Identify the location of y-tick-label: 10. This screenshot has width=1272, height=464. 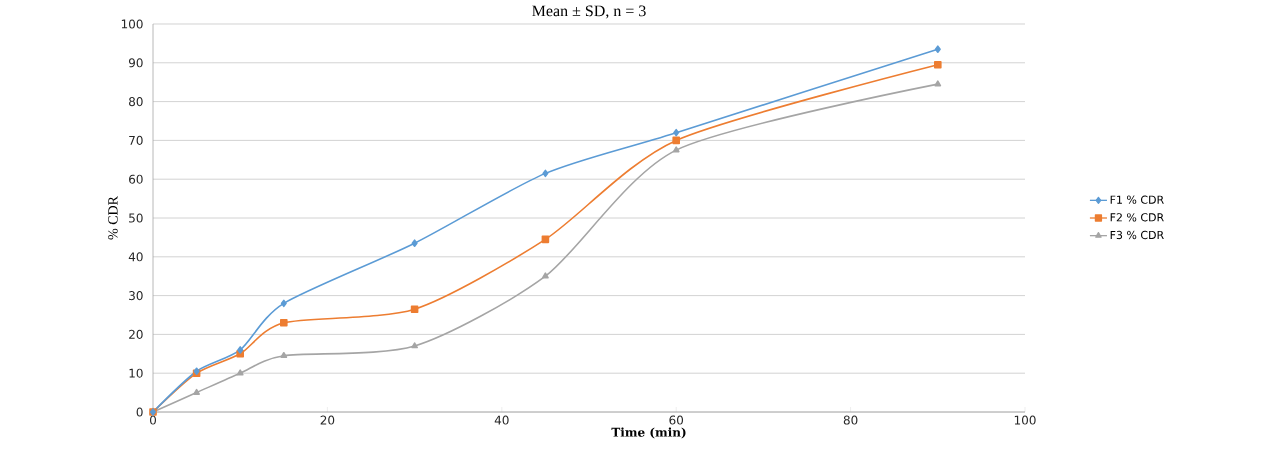
(136, 373).